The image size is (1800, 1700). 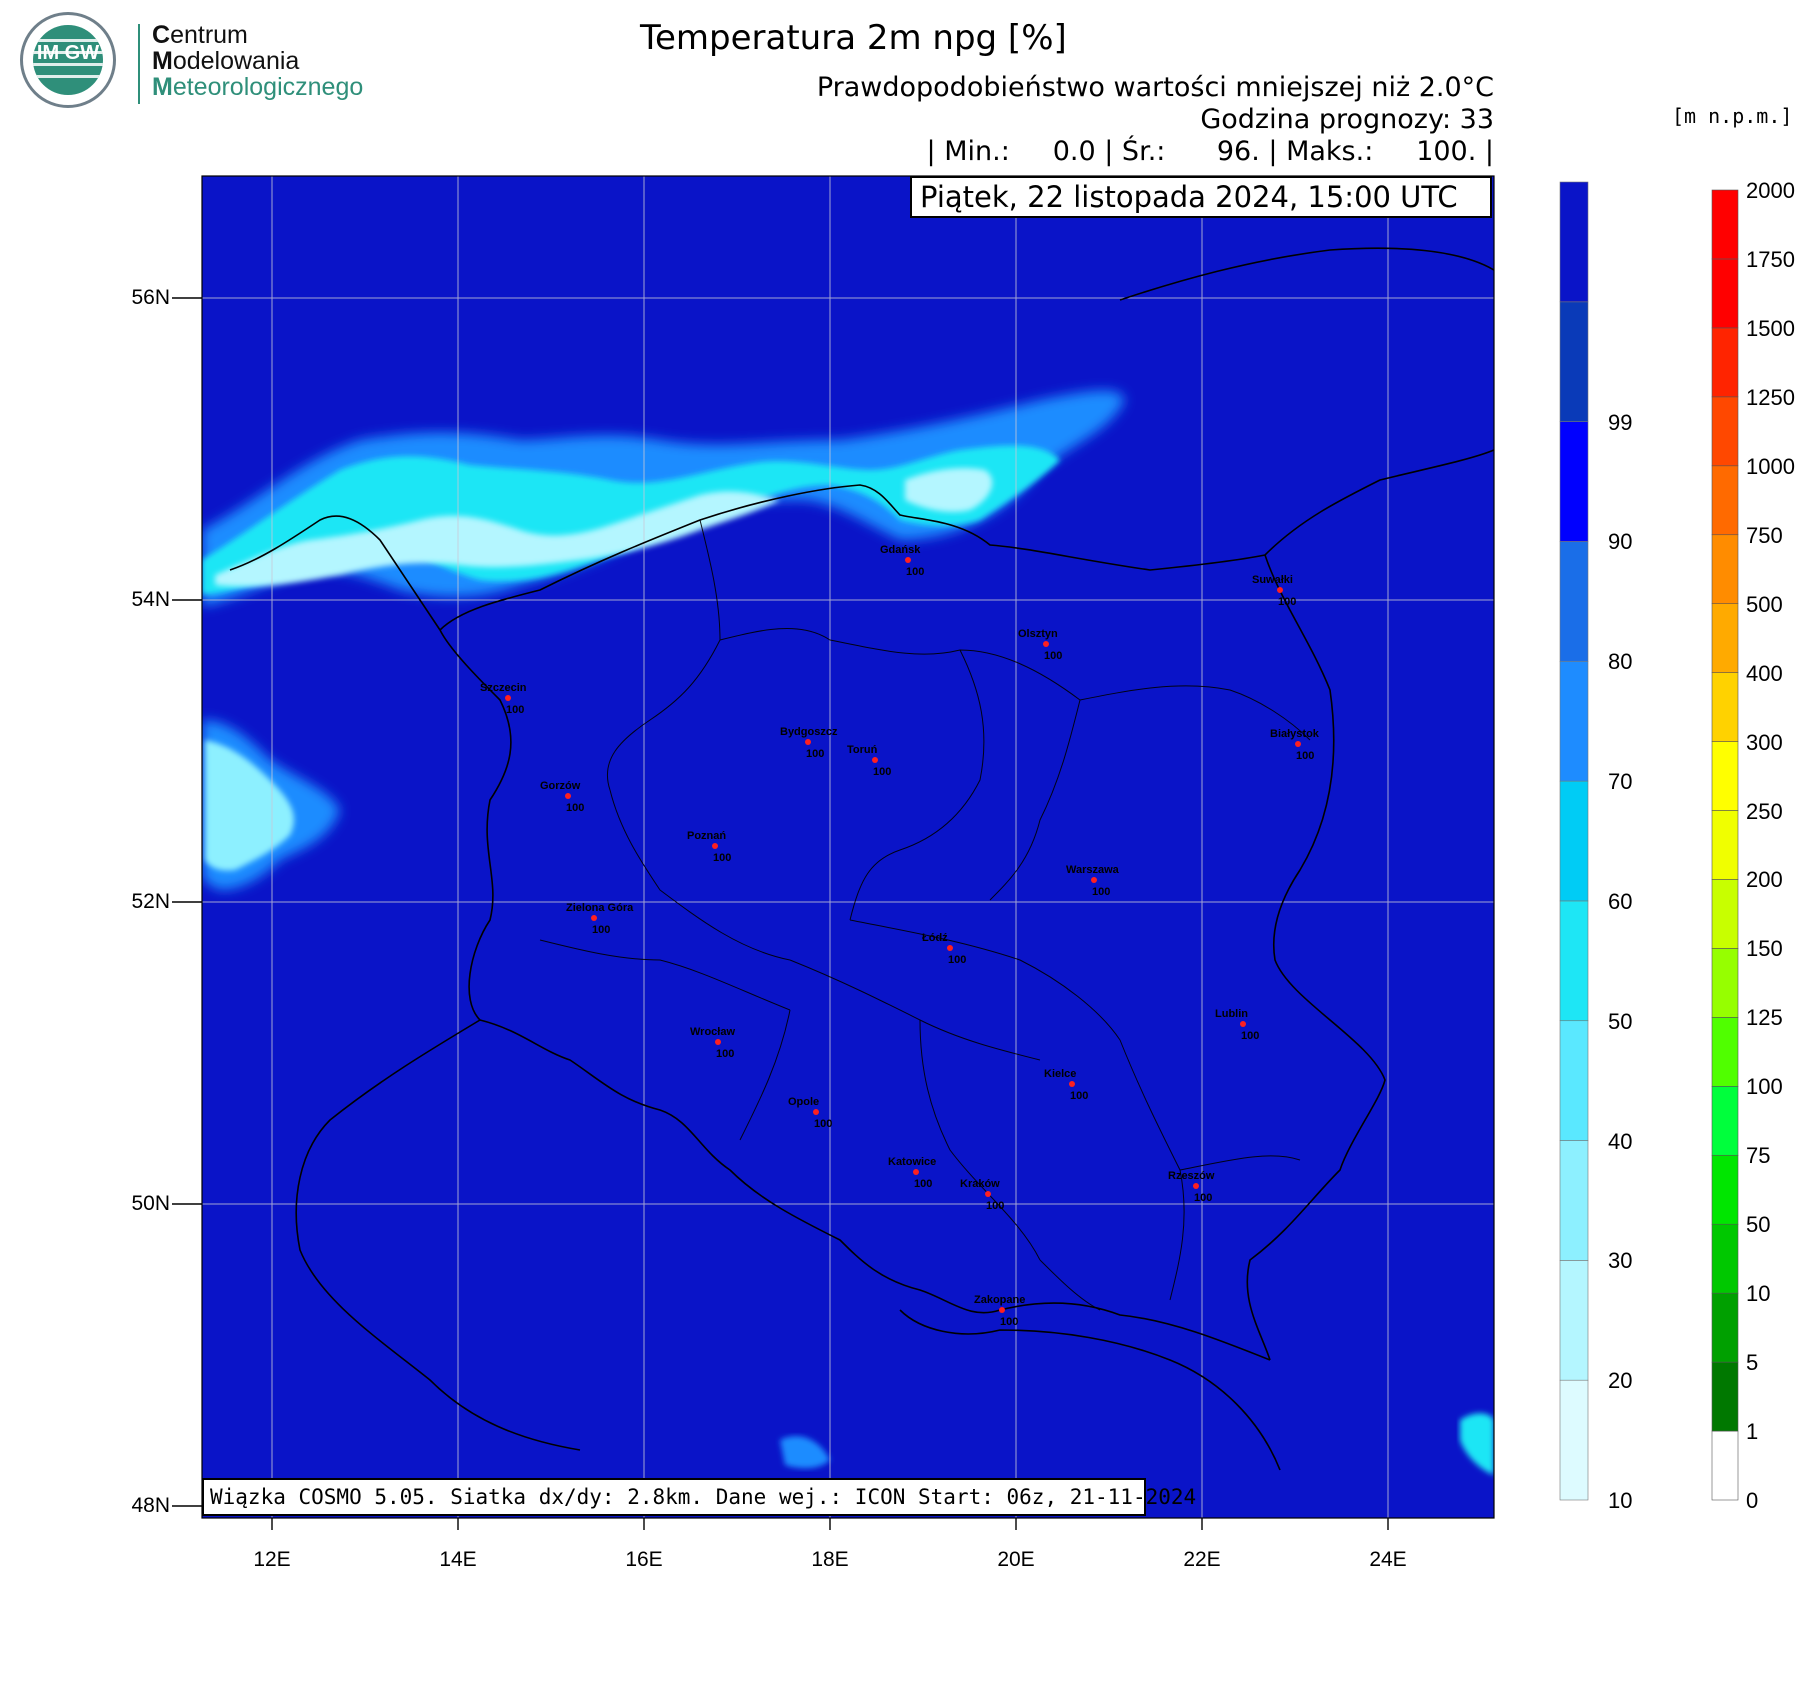 What do you see at coordinates (1764, 1087) in the screenshot?
I see `height-legend-label: 100` at bounding box center [1764, 1087].